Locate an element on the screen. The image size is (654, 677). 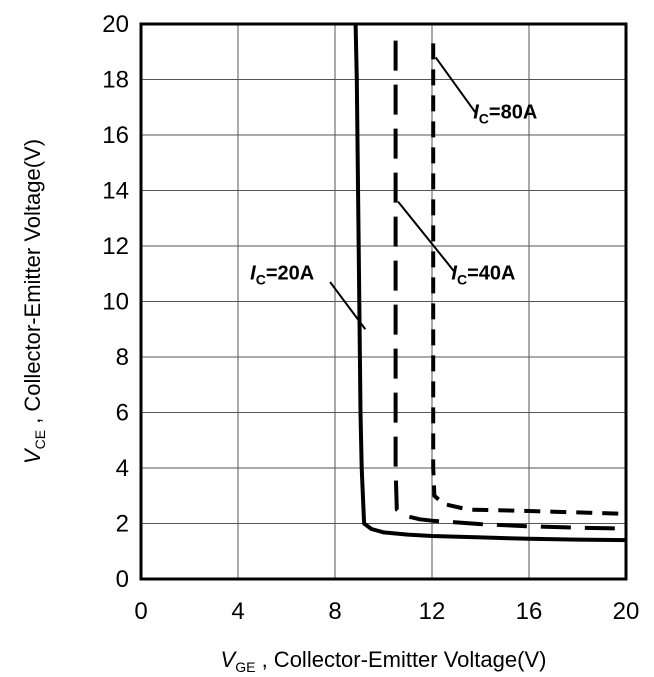
x-axis-label-subscript: GE is located at coordinates (245, 667).